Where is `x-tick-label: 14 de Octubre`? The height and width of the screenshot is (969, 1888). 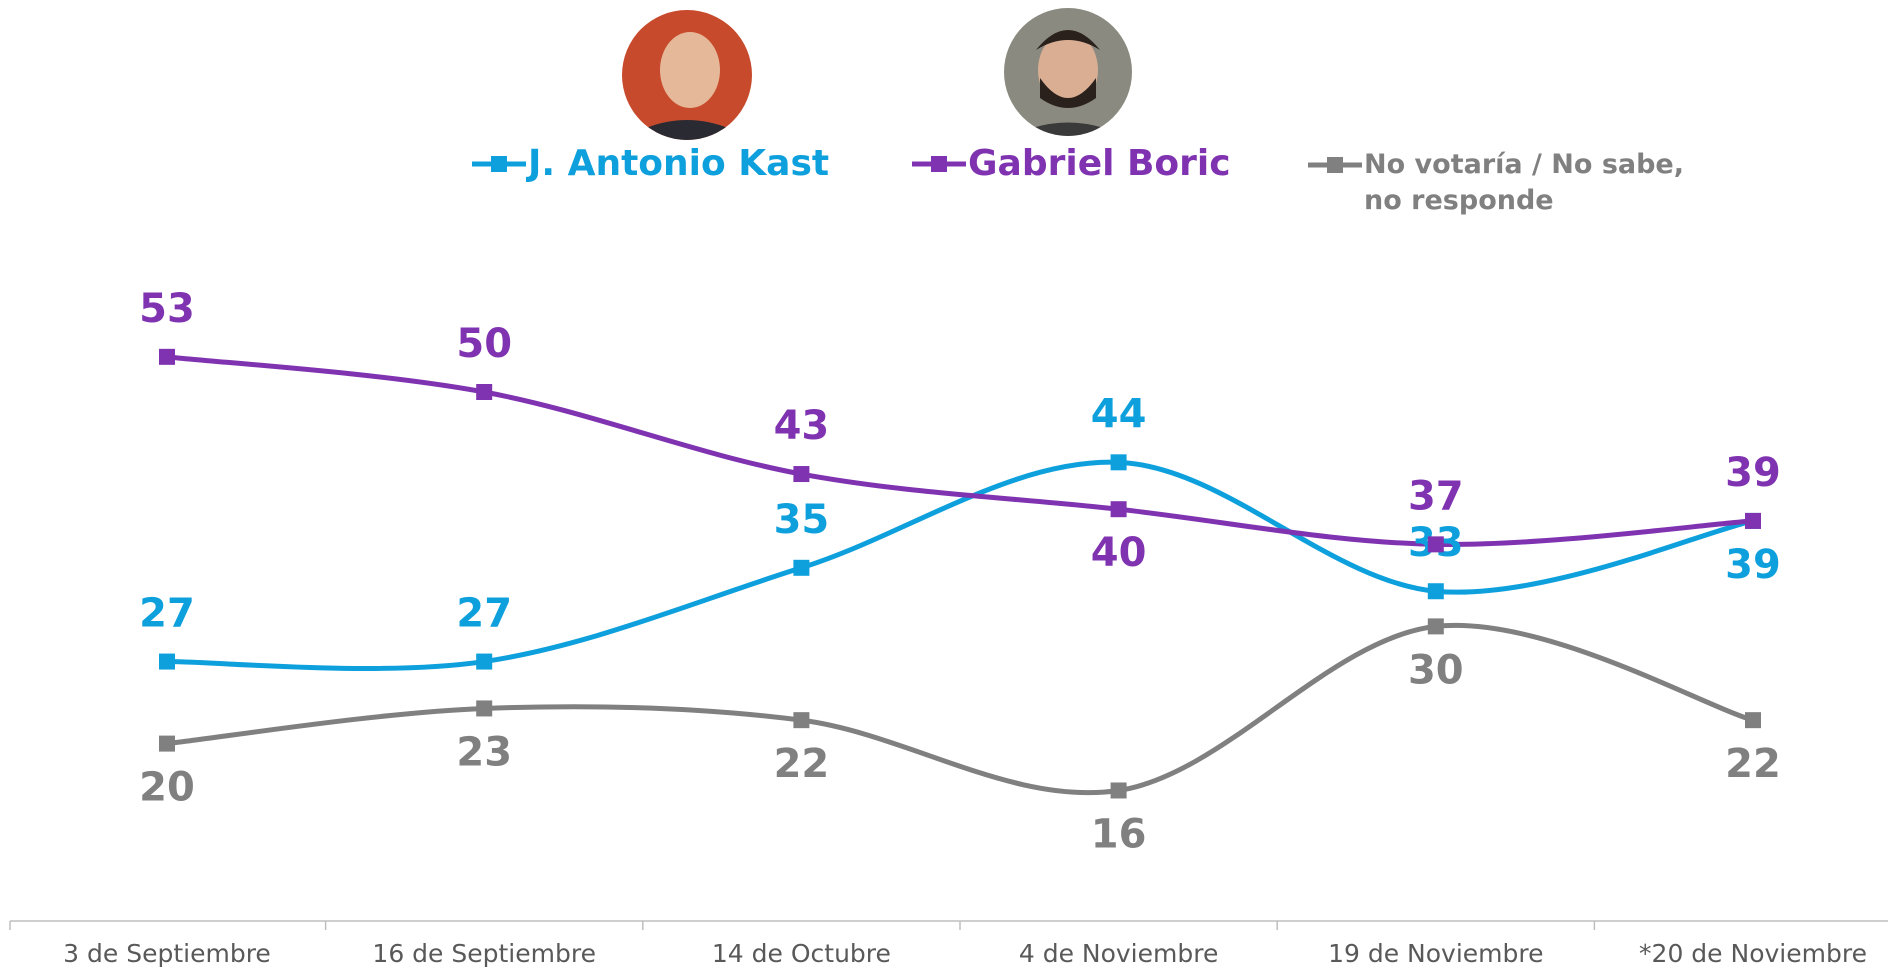
x-tick-label: 14 de Octubre is located at coordinates (801, 953).